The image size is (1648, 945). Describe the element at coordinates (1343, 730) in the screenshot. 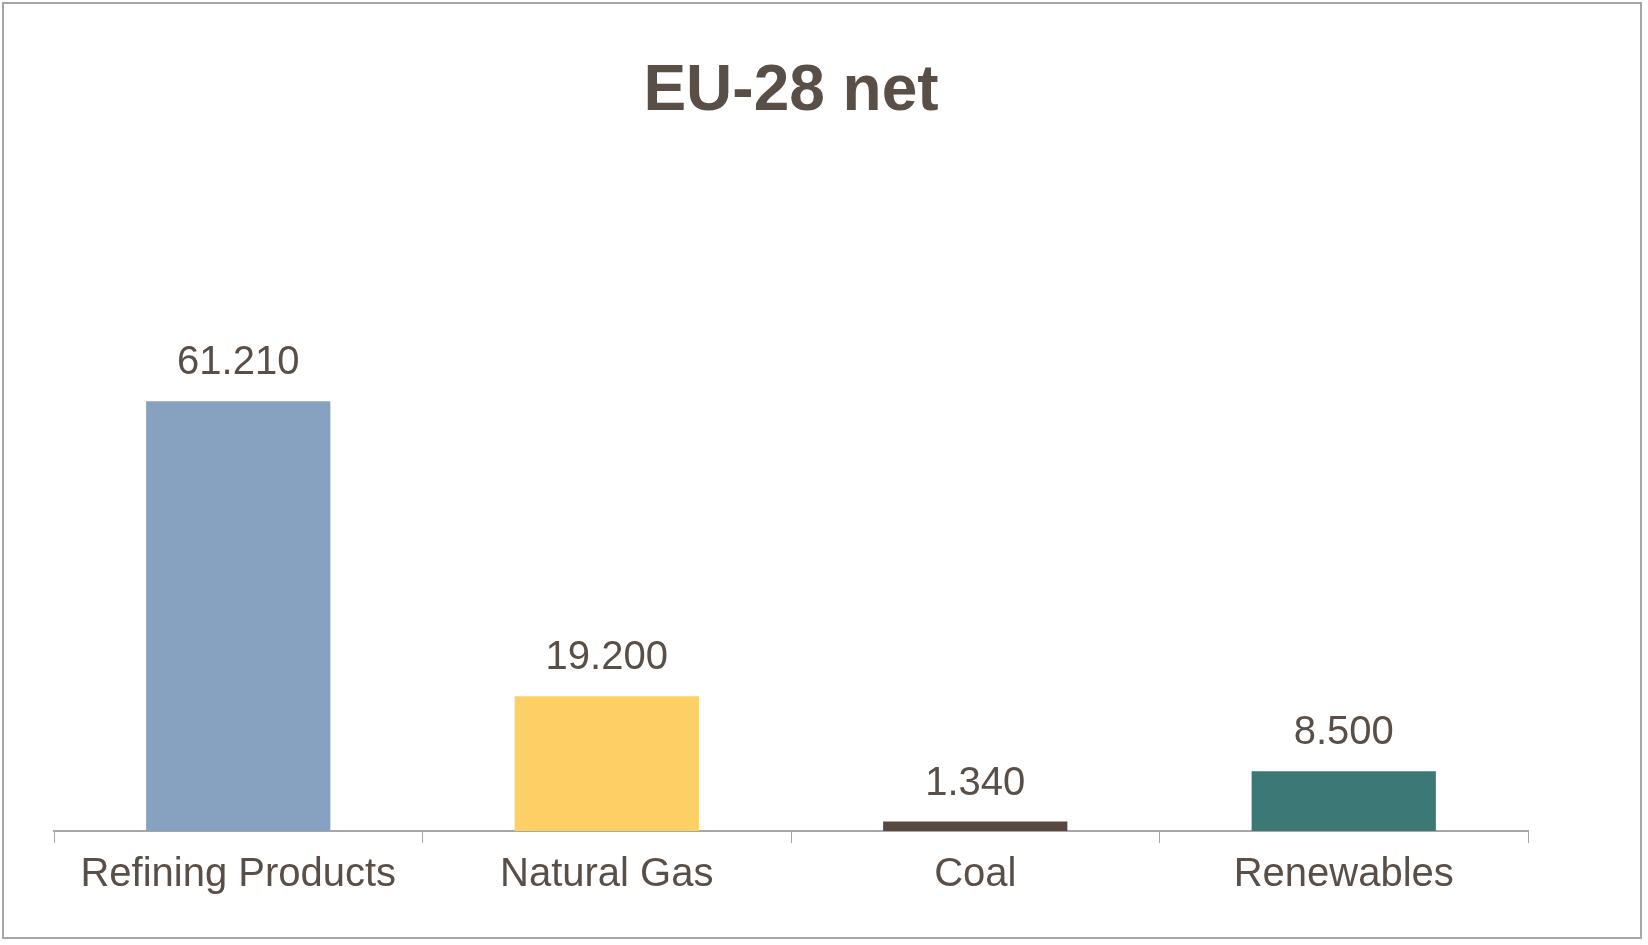

I see `data-label: 8.500` at that location.